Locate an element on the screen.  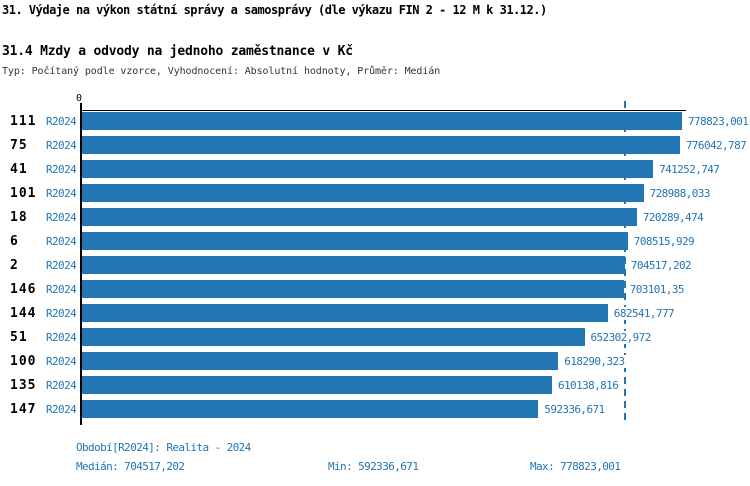
chart-row: 101 R2024 728988,033 is located at coordinates (375, 193).